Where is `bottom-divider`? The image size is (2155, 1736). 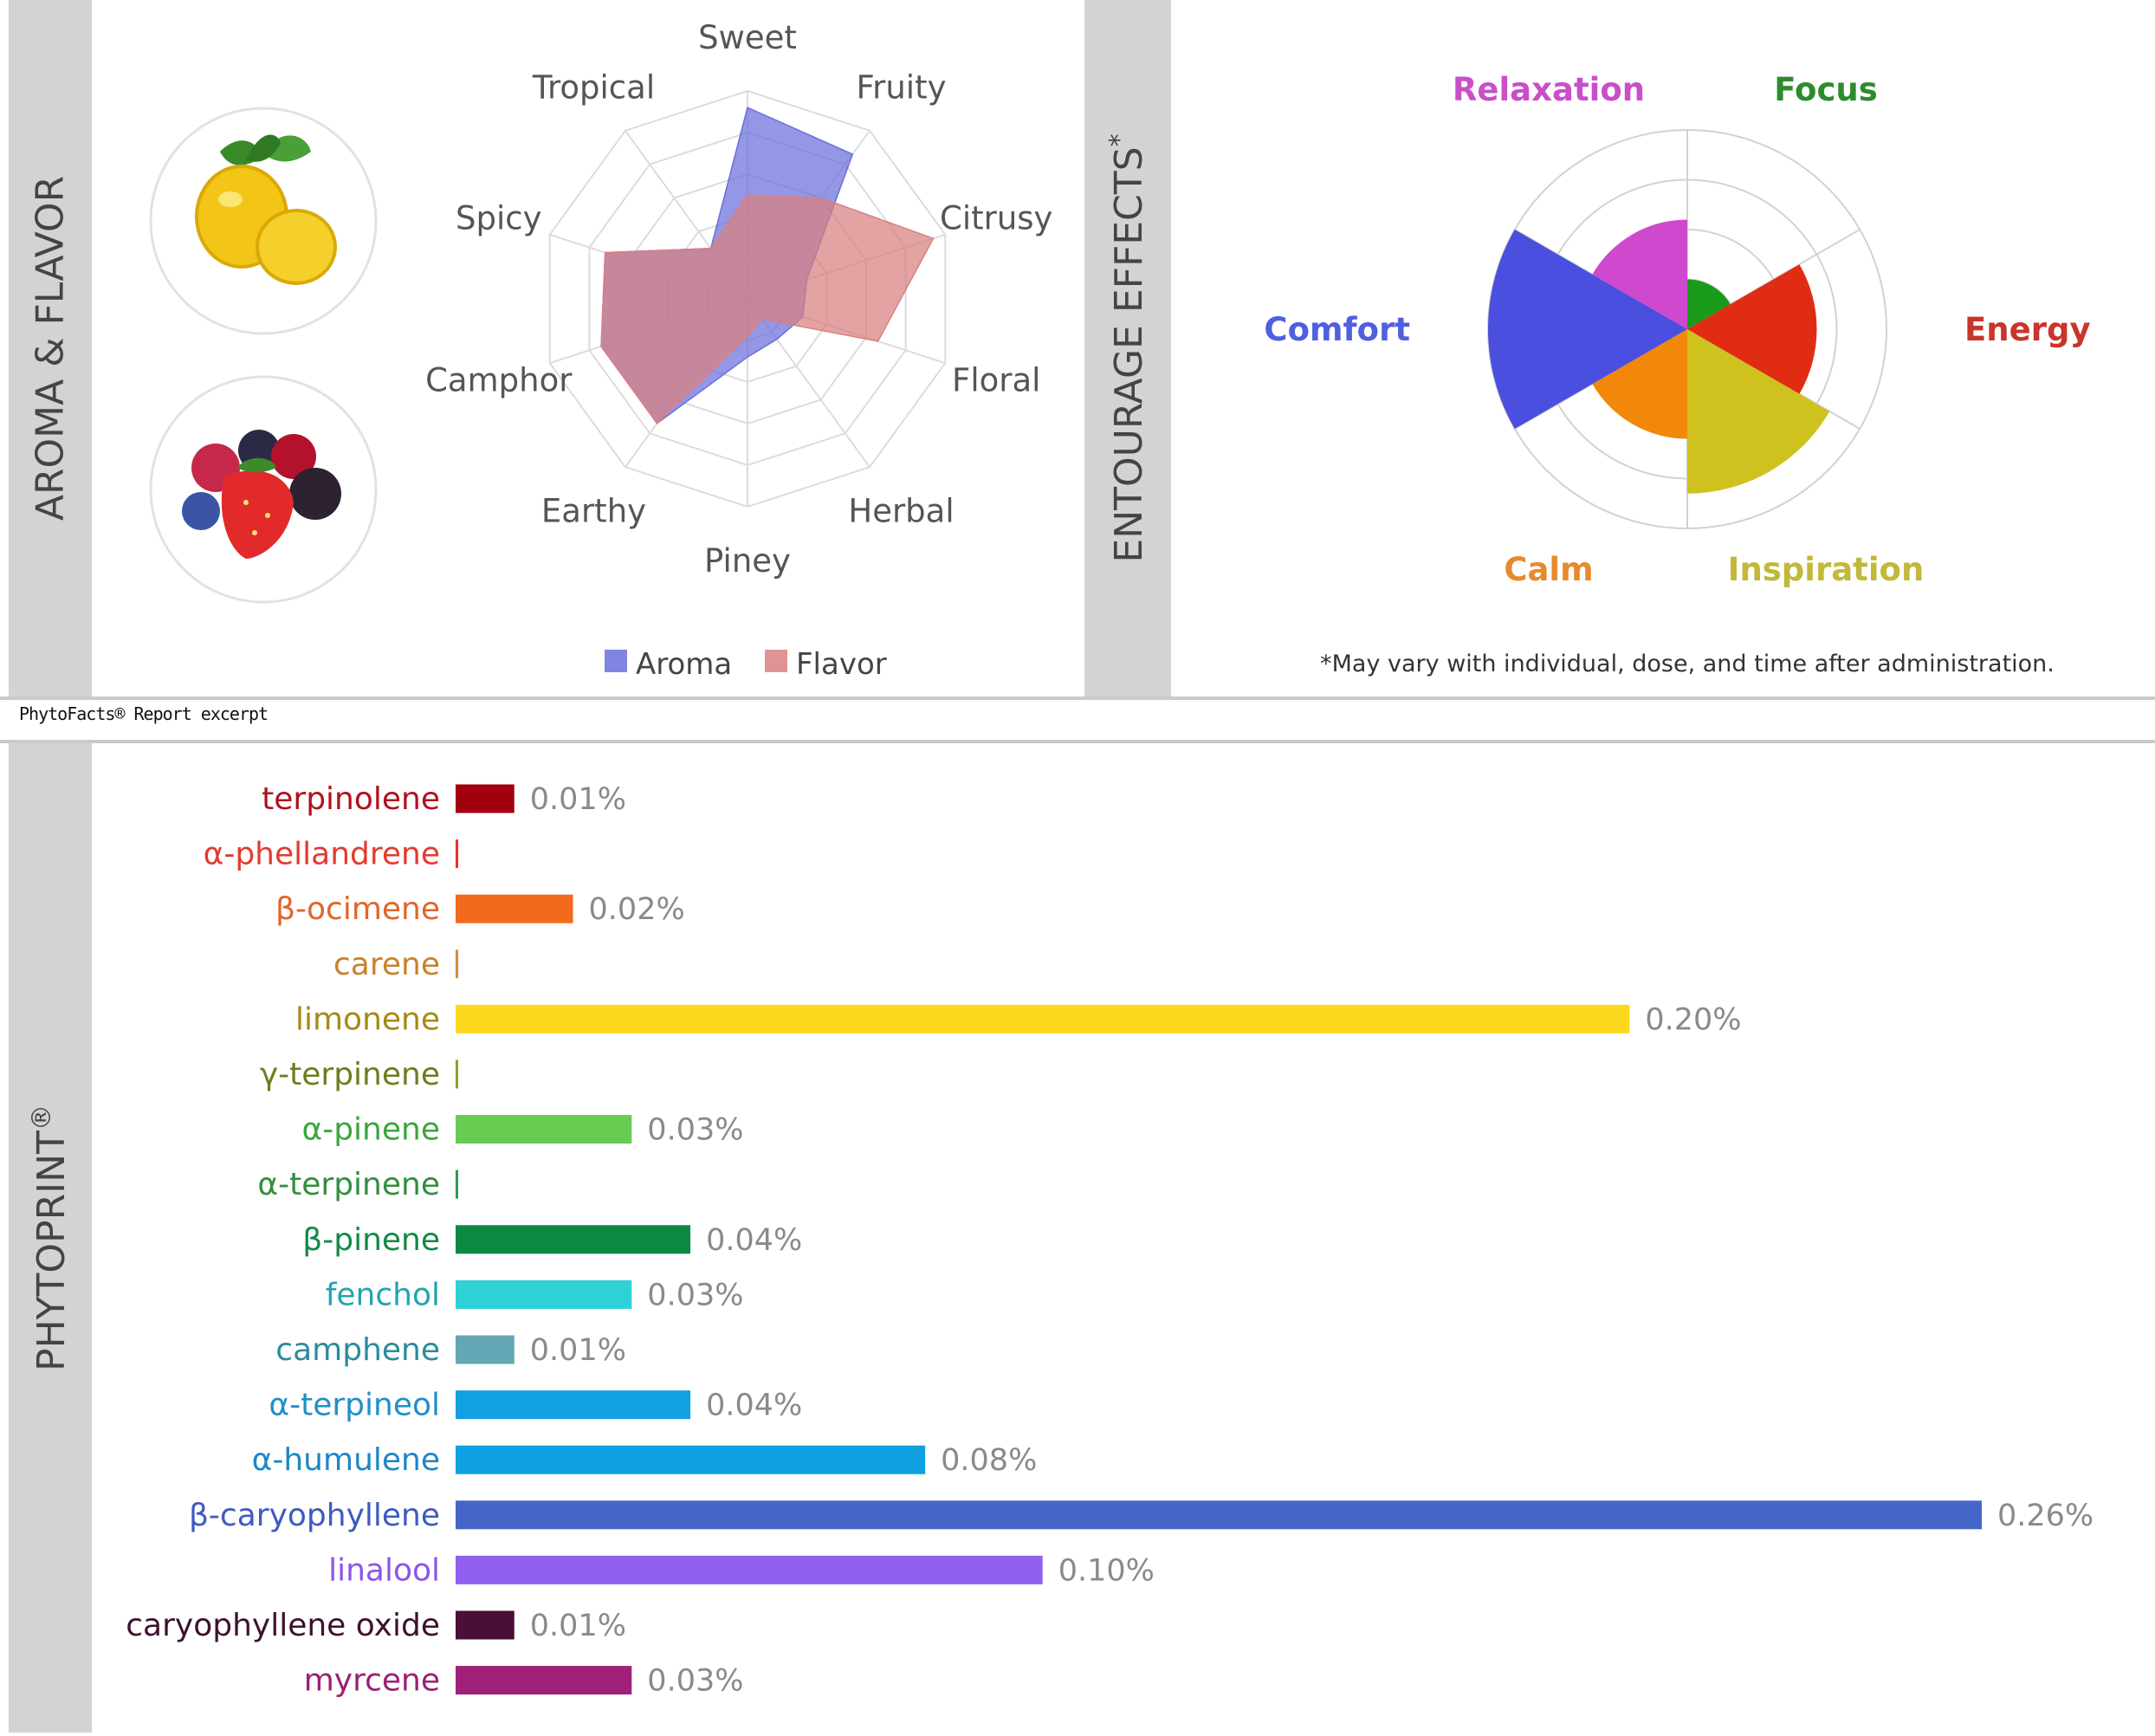 bottom-divider is located at coordinates (1078, 741).